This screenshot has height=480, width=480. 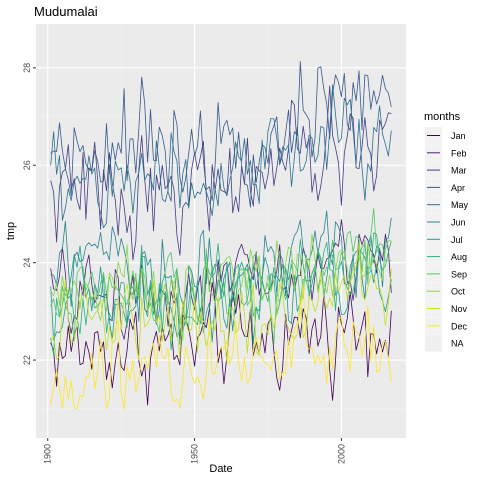 What do you see at coordinates (459, 274) in the screenshot?
I see `legend-label-sep: Sep` at bounding box center [459, 274].